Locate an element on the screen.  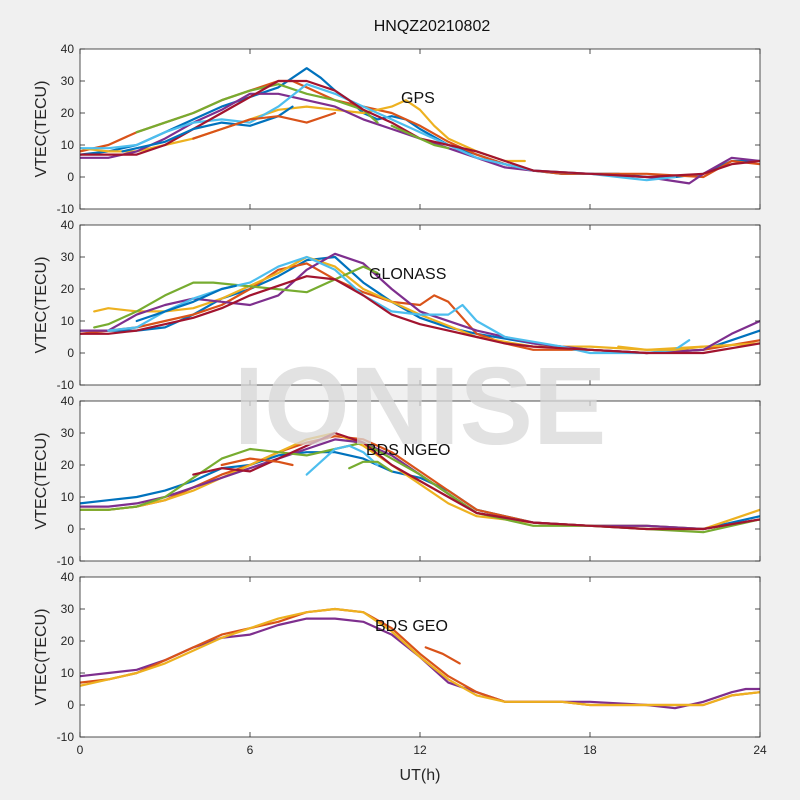
x-tick-label: 6 is located at coordinates (250, 750).